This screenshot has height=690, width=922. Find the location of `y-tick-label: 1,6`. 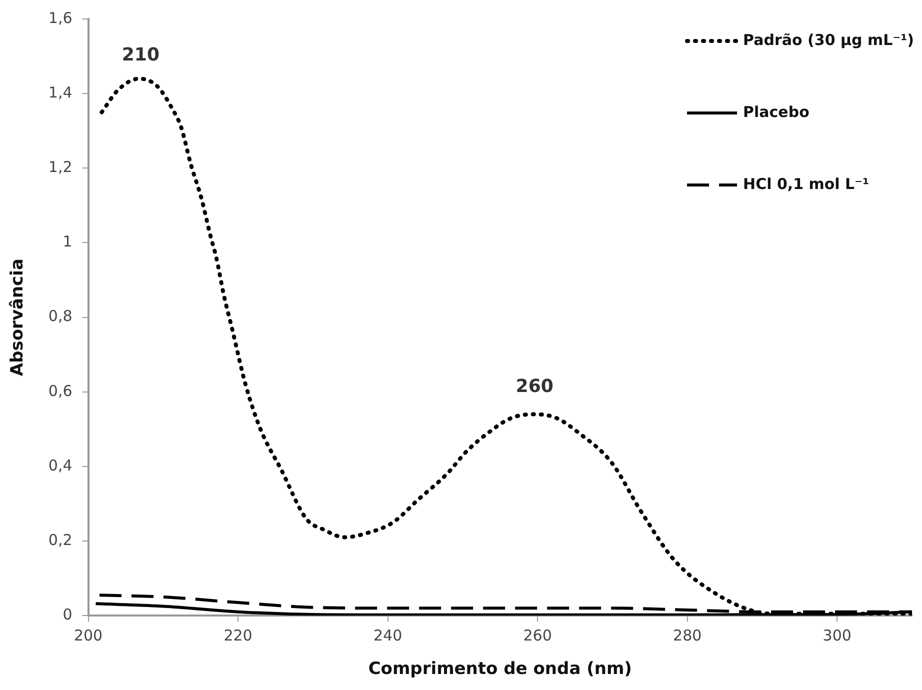

y-tick-label: 1,6 is located at coordinates (60, 17).